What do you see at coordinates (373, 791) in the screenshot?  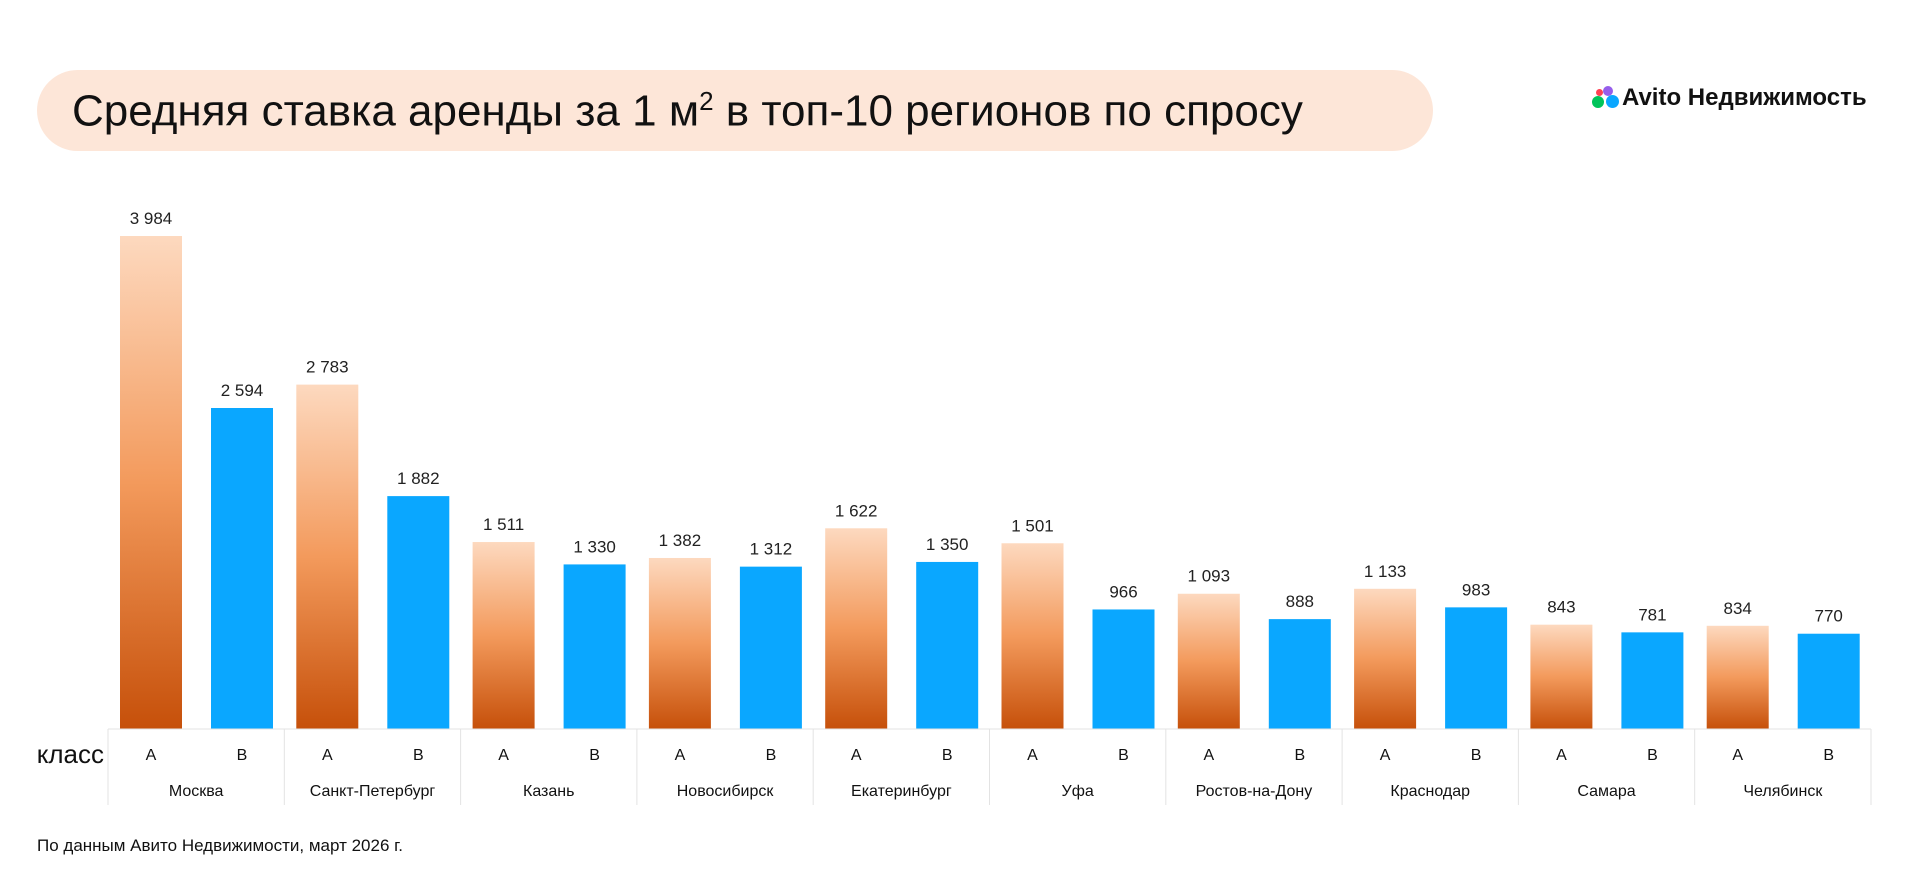 I see `category-label: Санкт-Петербург` at bounding box center [373, 791].